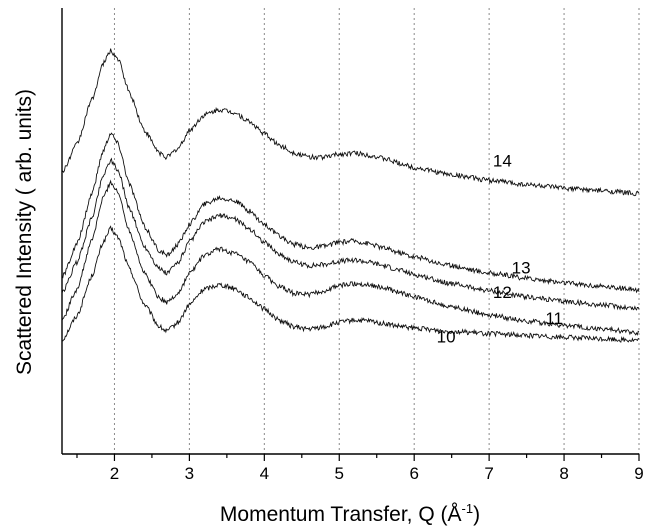 The height and width of the screenshot is (531, 647). Describe the element at coordinates (476, 514) in the screenshot. I see `x-axis-title-close: )` at that location.